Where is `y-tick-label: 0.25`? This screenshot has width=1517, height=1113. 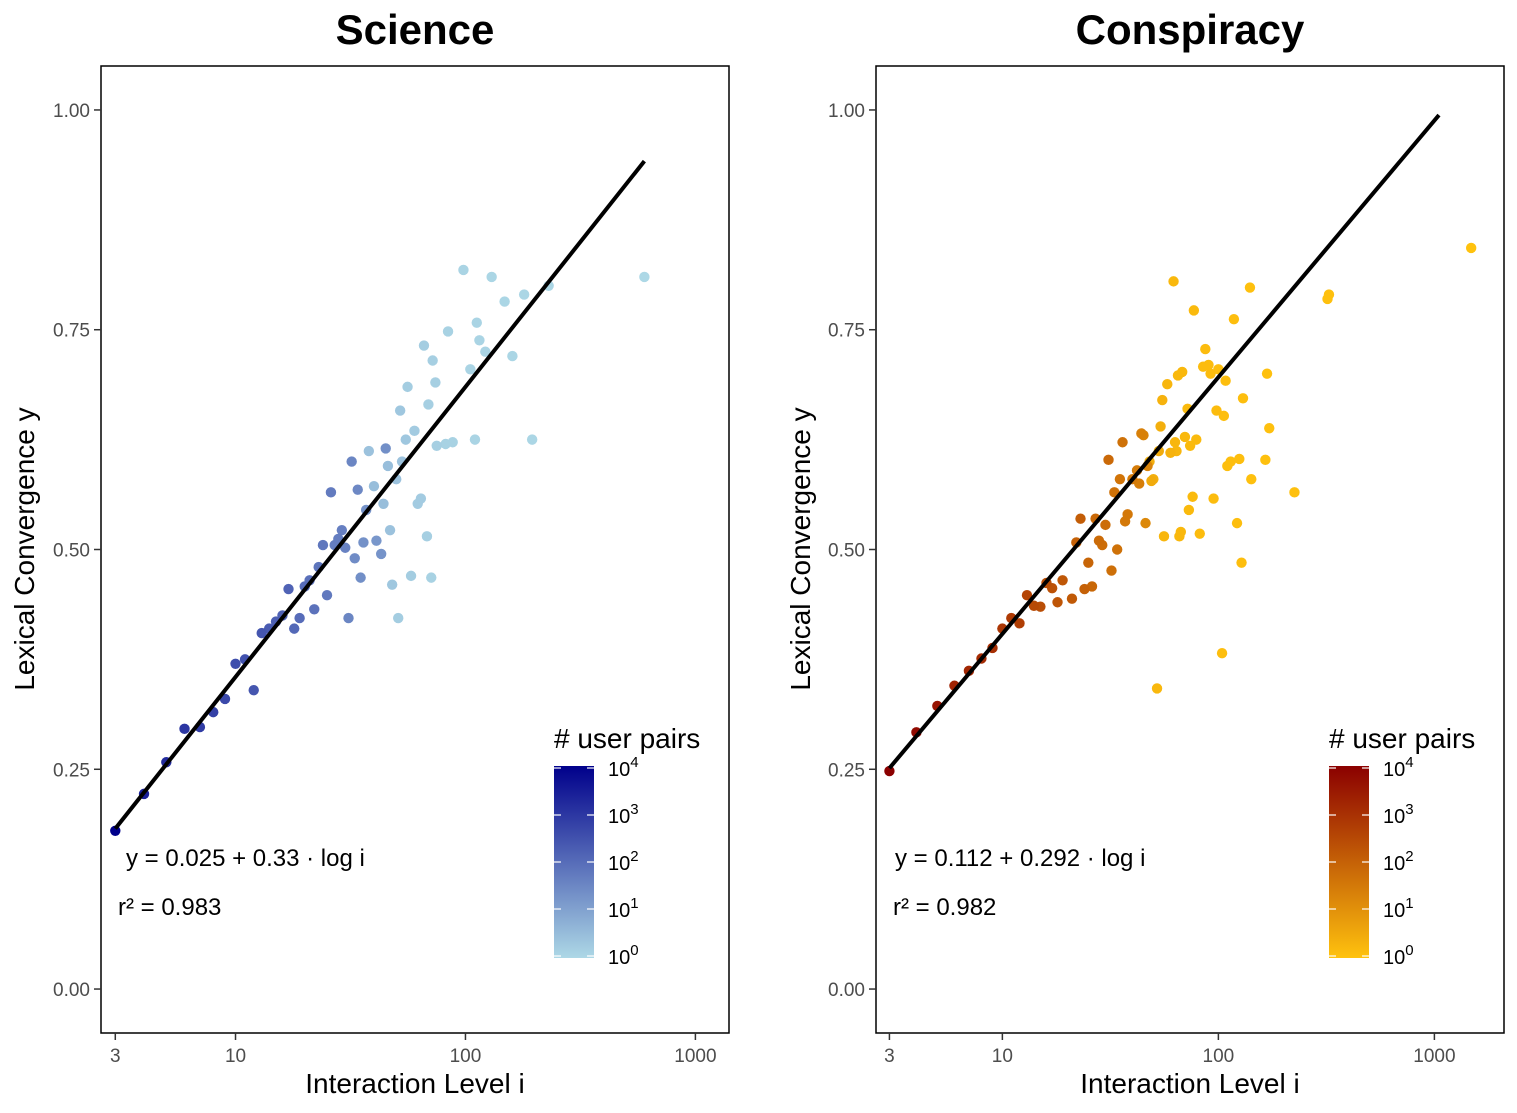
y-tick-label: 0.25 is located at coordinates (846, 770).